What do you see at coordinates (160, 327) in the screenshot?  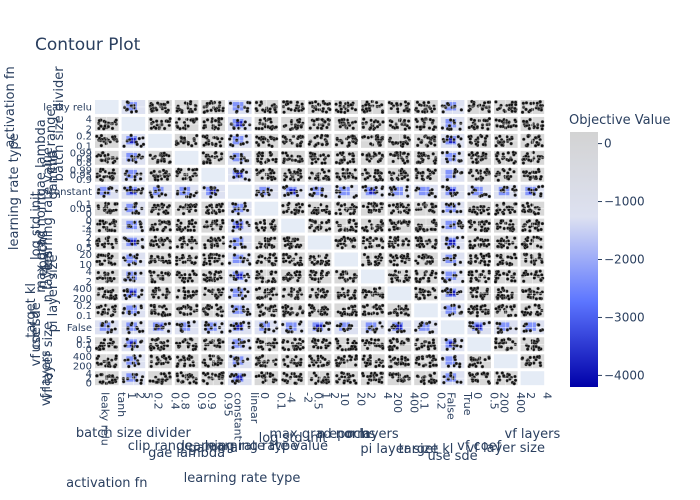 I see `subplot-cell-use-sde-vs-clip-range` at bounding box center [160, 327].